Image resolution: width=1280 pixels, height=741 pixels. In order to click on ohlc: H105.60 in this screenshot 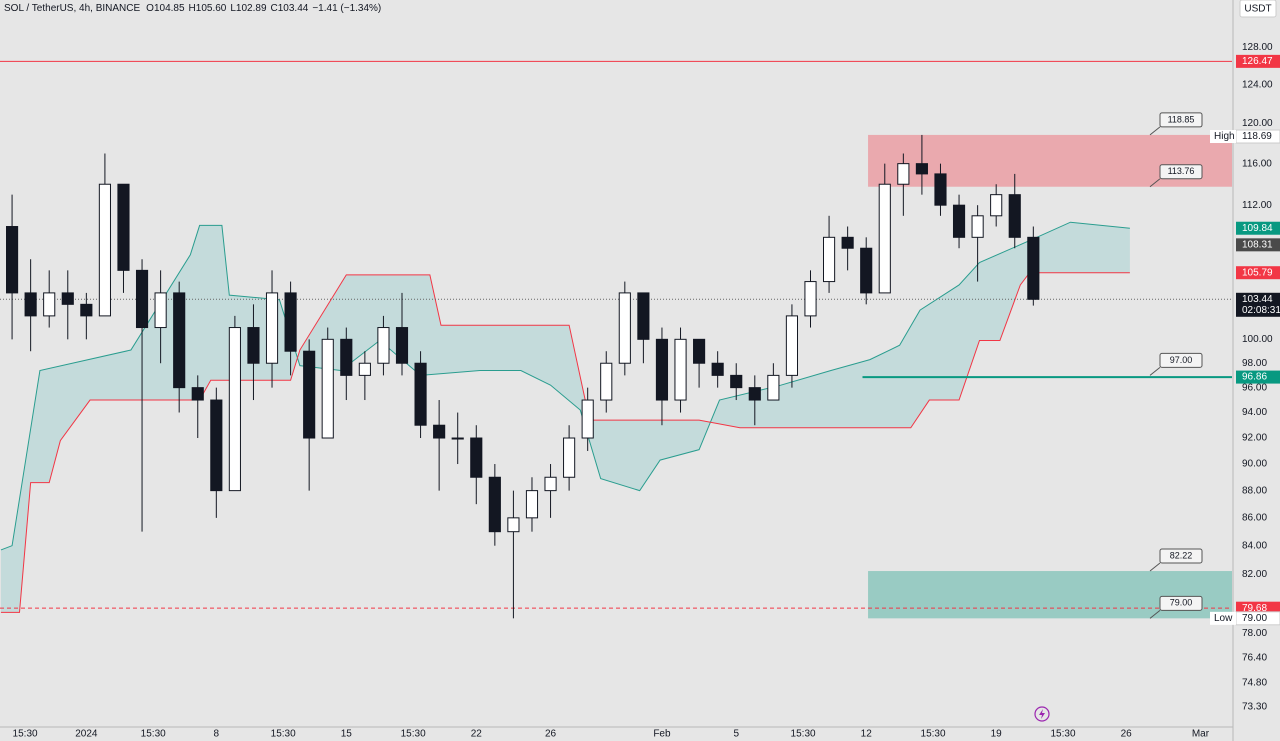, I will do `click(208, 8)`.